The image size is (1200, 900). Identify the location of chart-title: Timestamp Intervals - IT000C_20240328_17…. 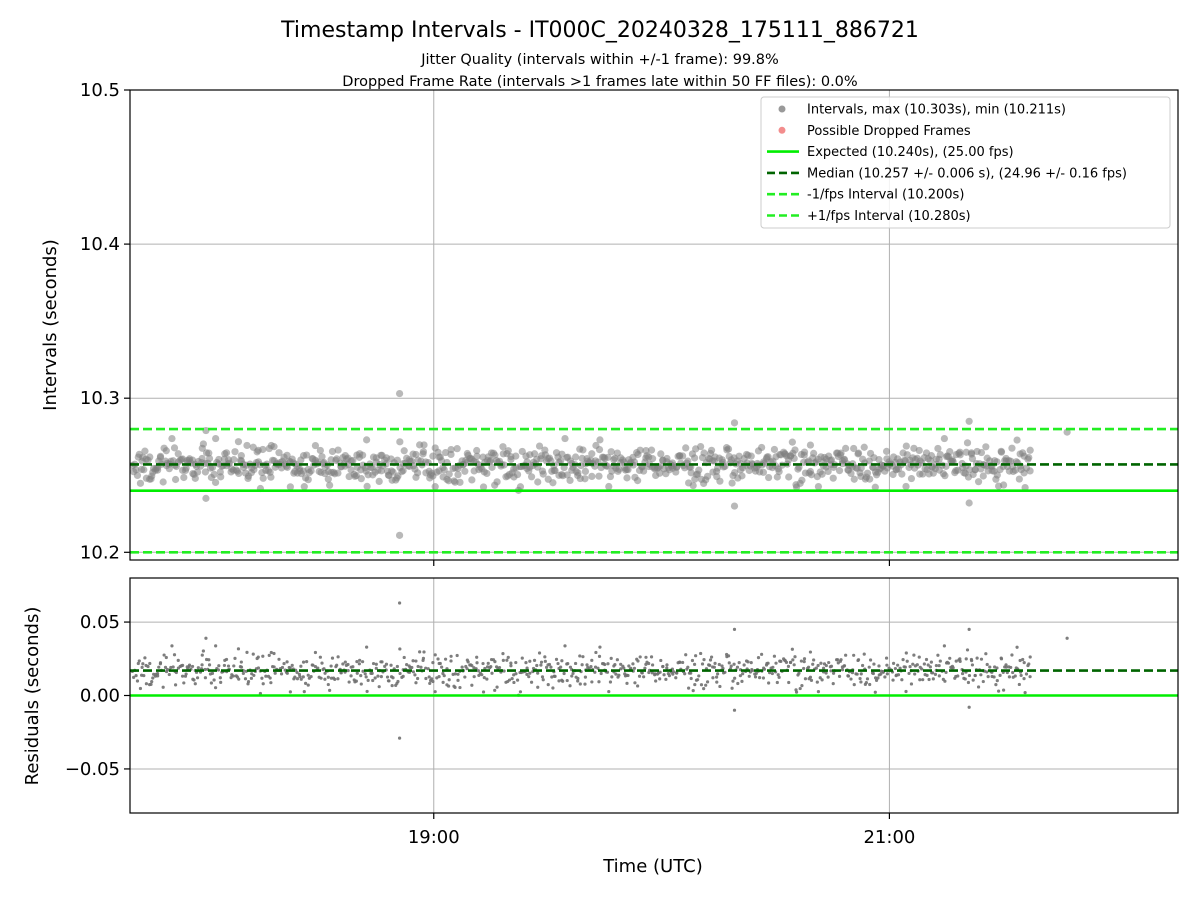
(599, 30).